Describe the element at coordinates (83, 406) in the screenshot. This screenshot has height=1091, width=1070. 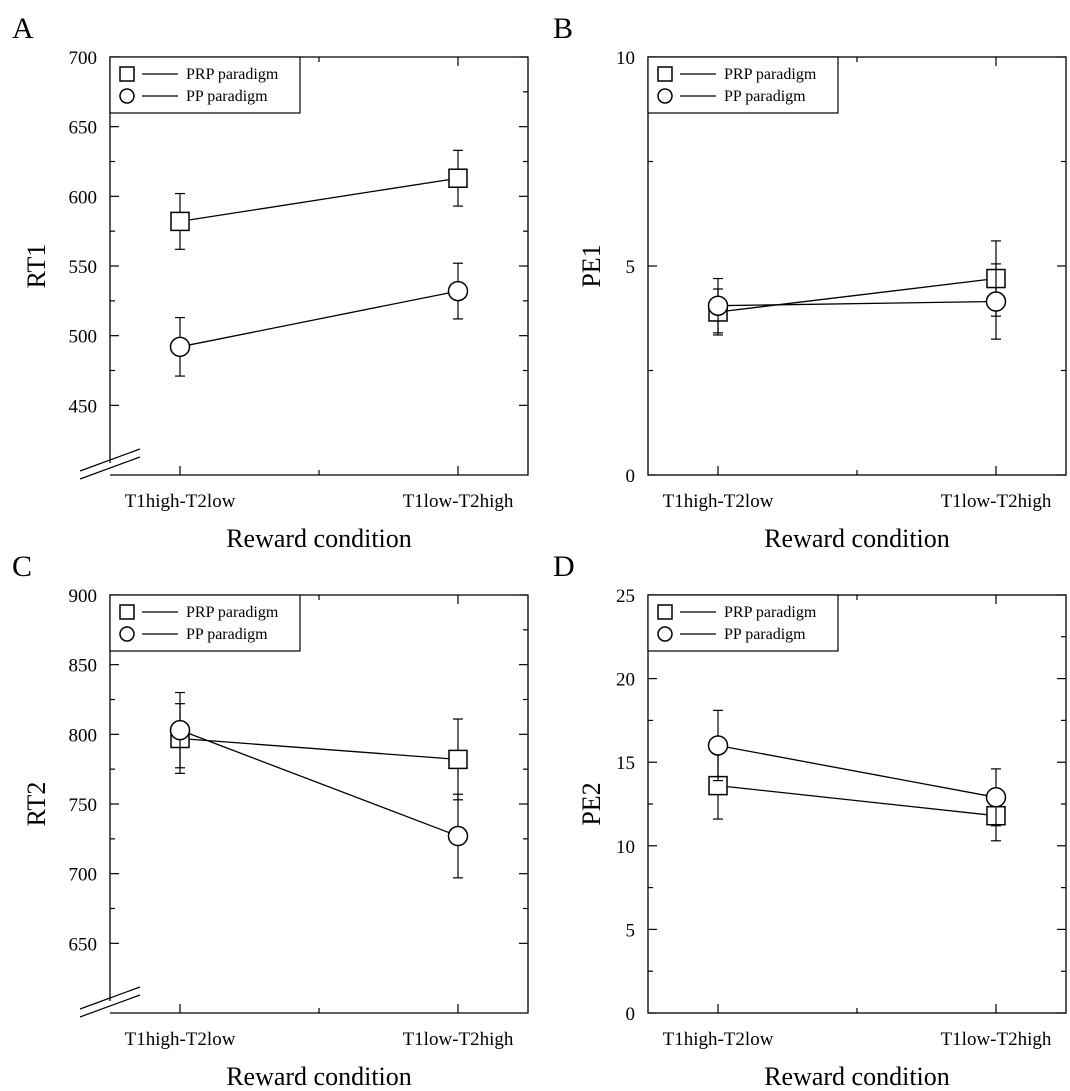
I see `y-tick-label: 450` at that location.